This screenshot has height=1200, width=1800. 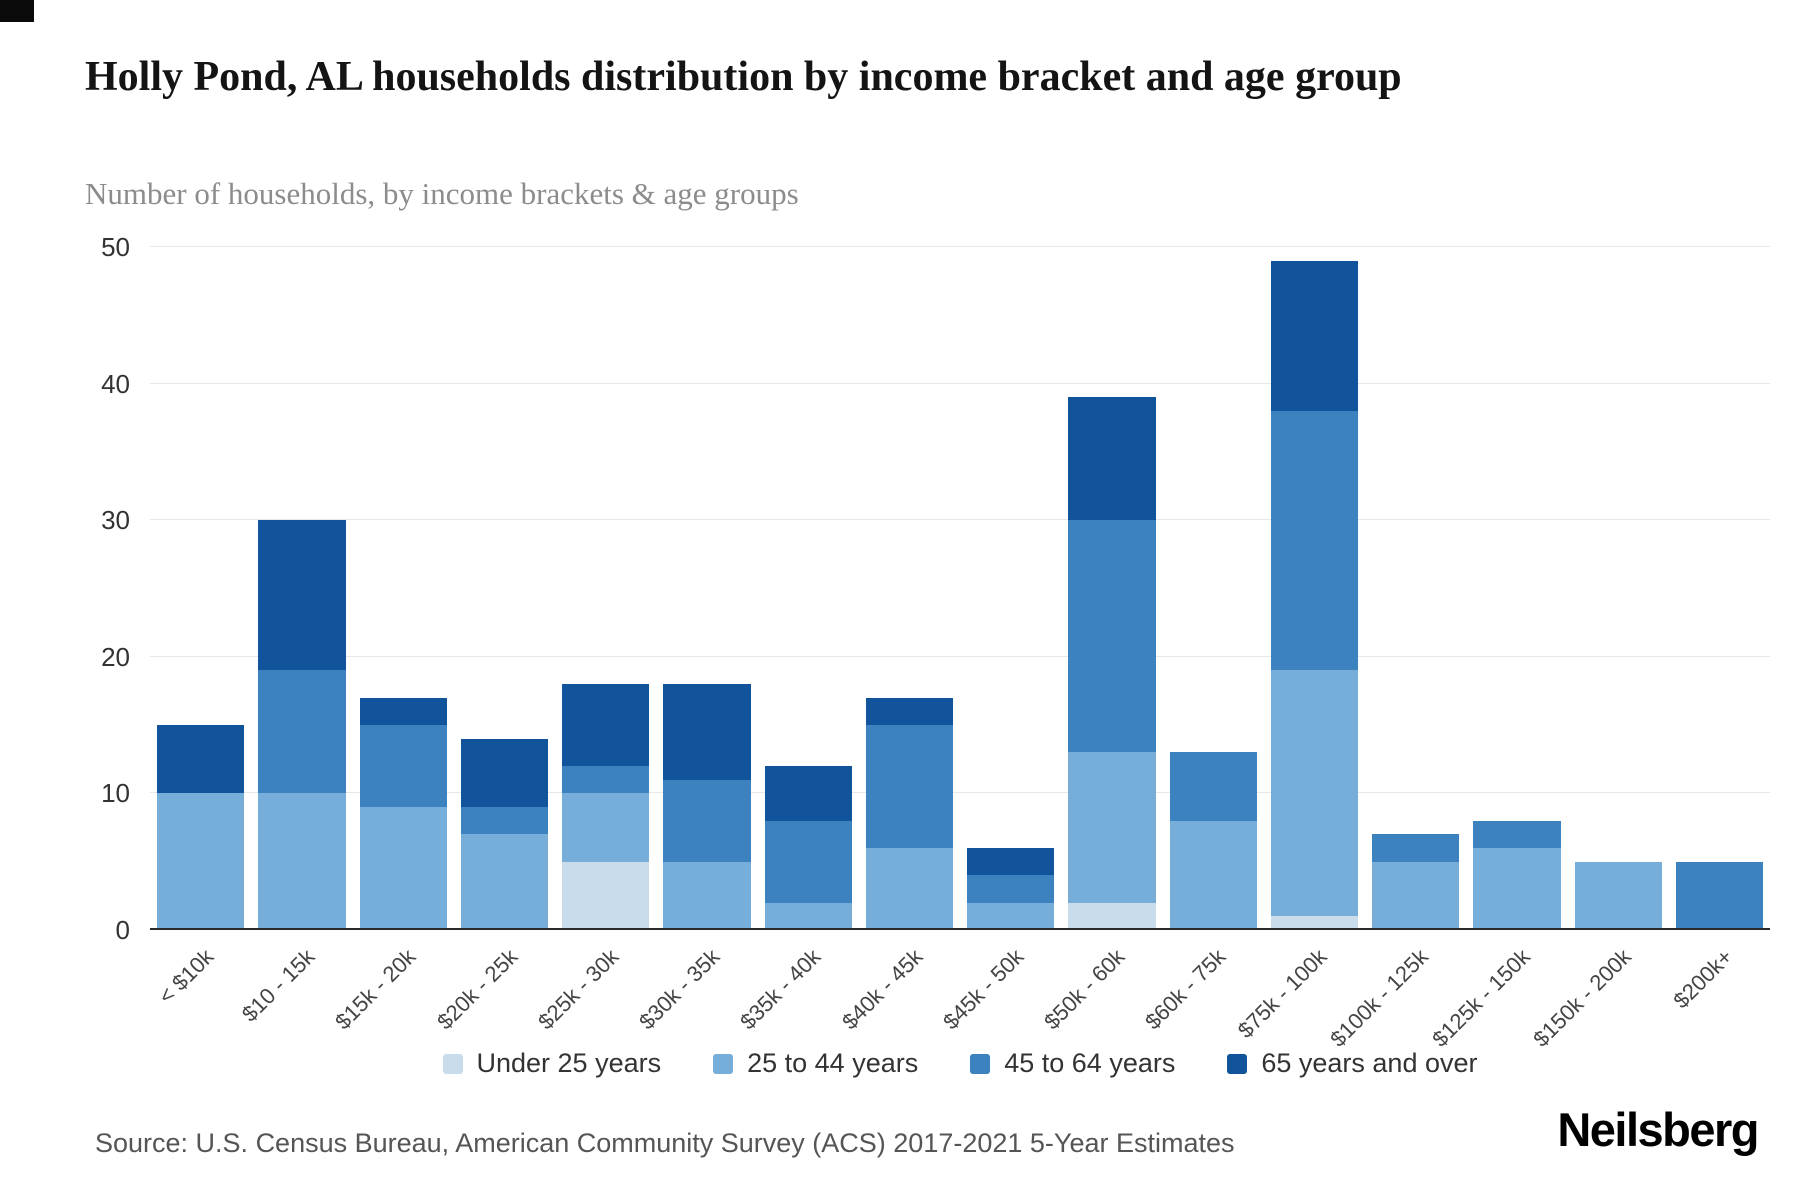 I want to click on bar-slot: $20k - 25k, so click(x=493, y=640).